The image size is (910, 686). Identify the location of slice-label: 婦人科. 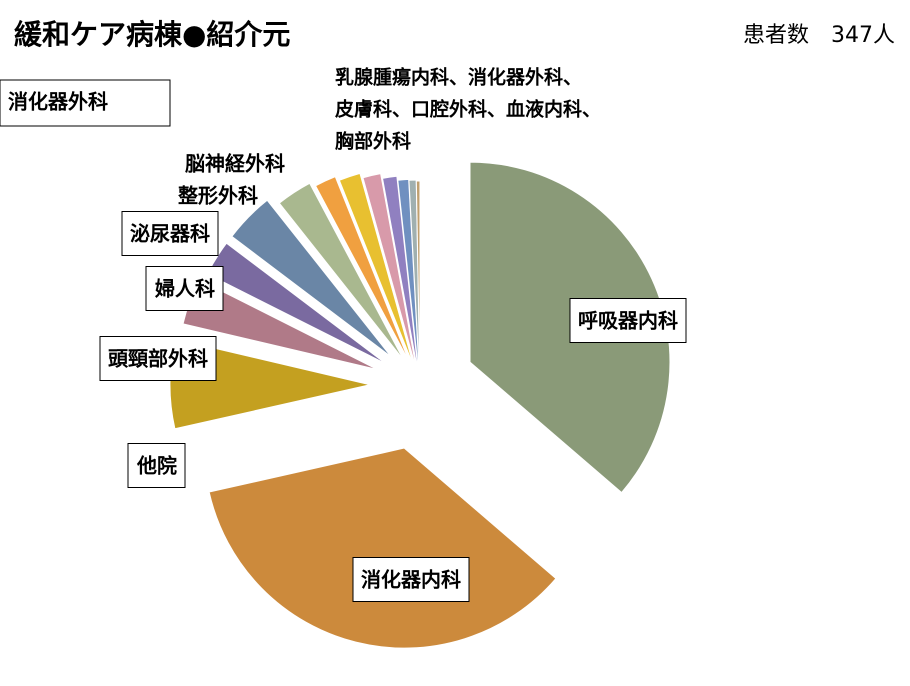
(184, 289).